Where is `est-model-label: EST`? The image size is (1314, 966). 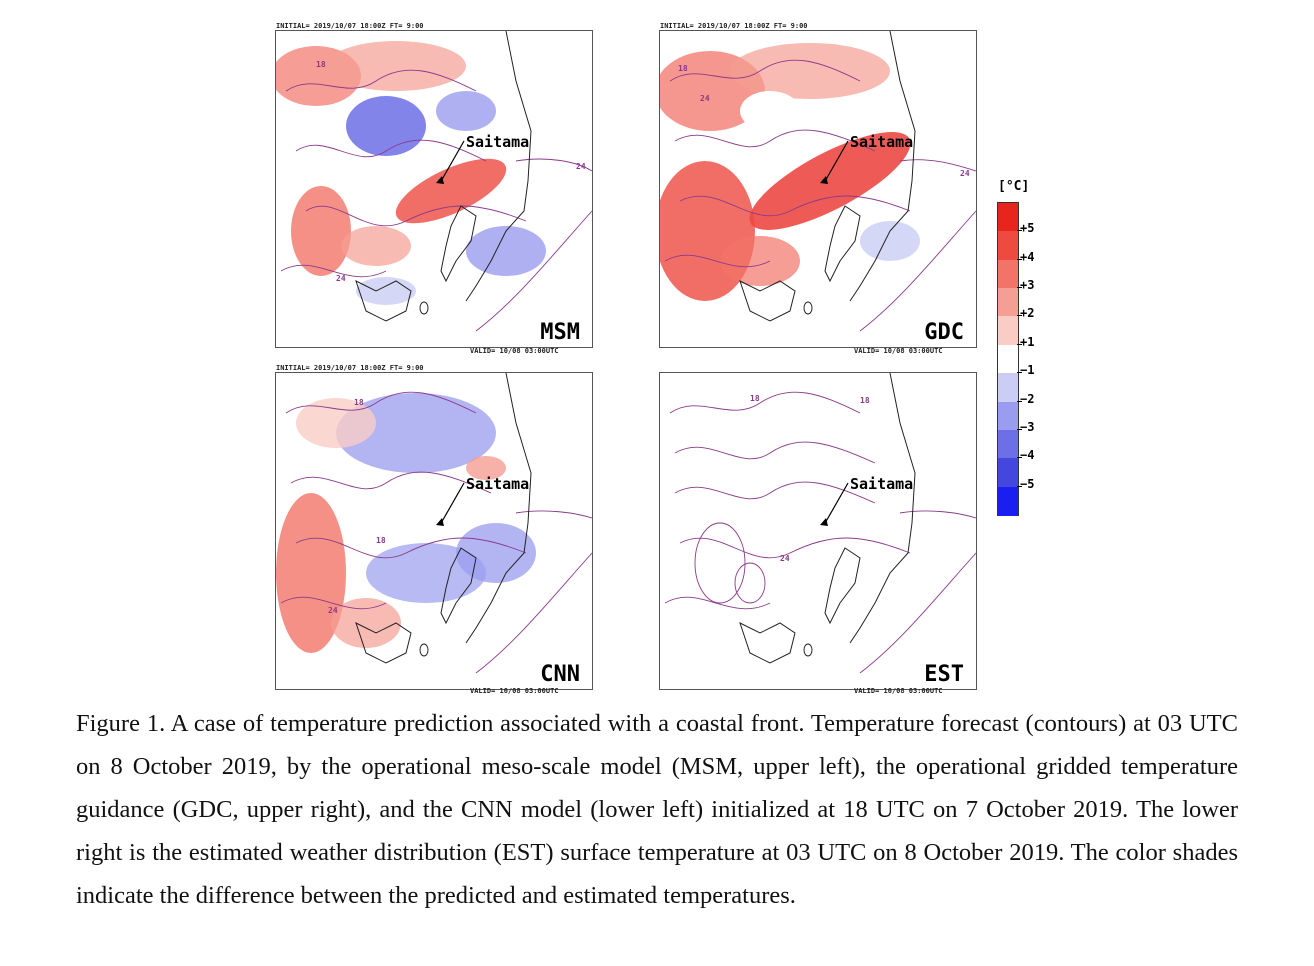 est-model-label: EST is located at coordinates (944, 674).